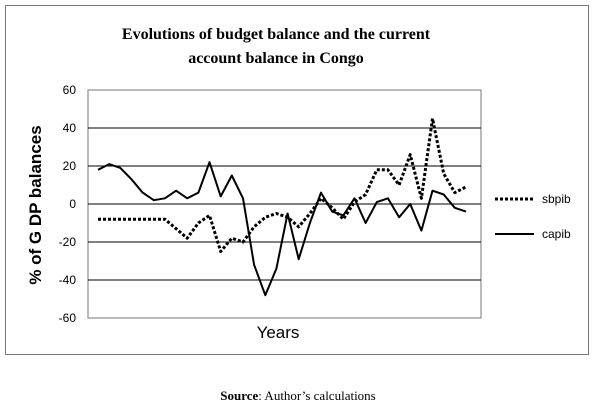 This screenshot has width=596, height=412. Describe the element at coordinates (70, 128) in the screenshot. I see `y-tick-label: 40` at that location.